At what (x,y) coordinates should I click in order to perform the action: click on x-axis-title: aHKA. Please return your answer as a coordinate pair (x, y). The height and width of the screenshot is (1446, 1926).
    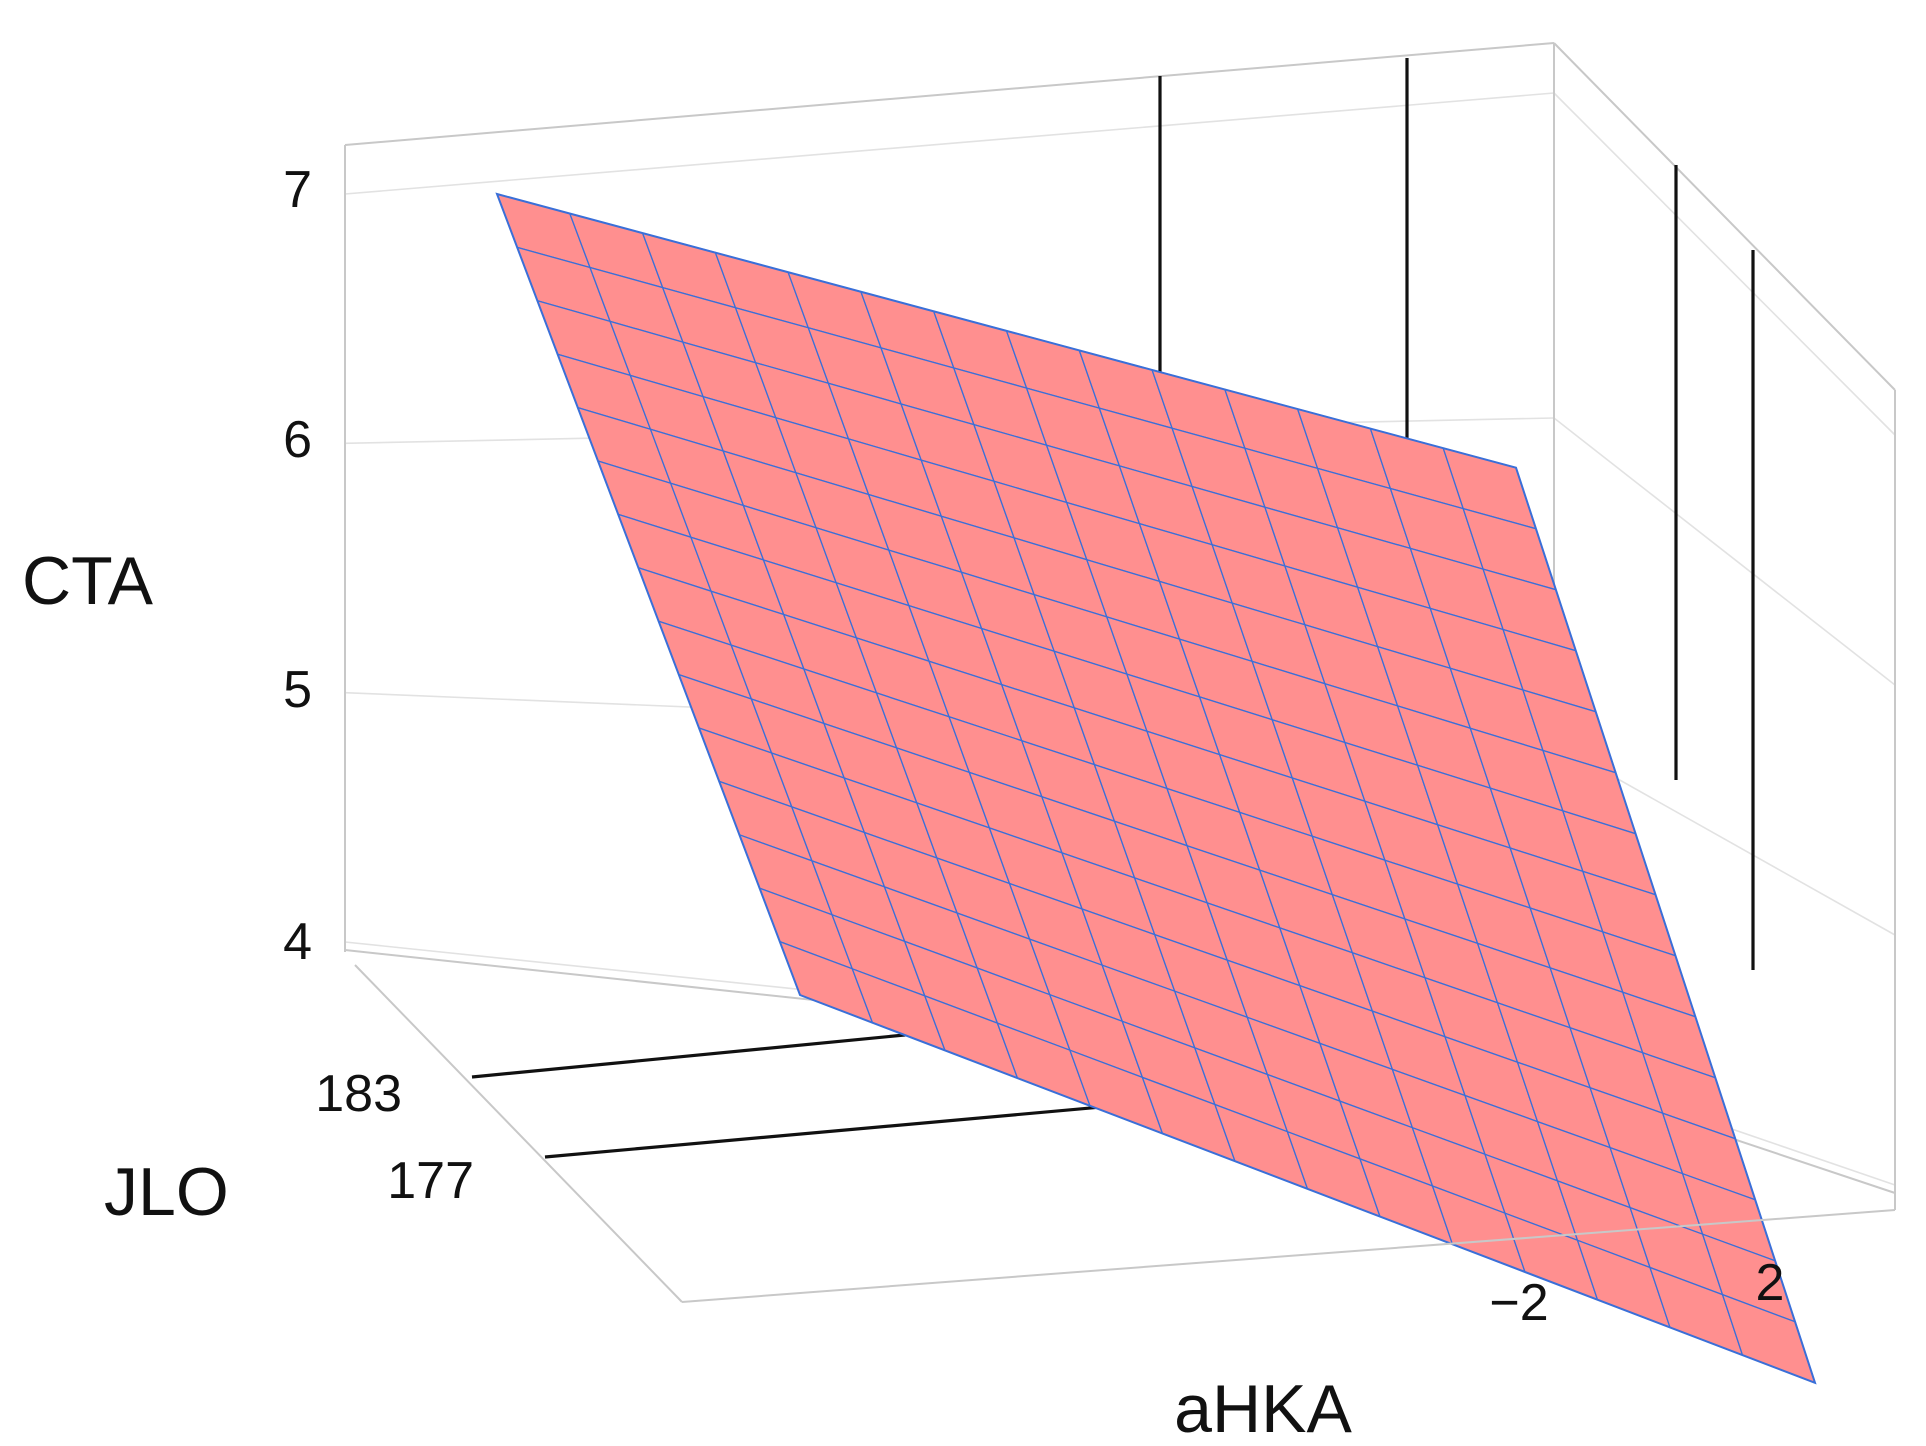
    Looking at the image, I should click on (1263, 1408).